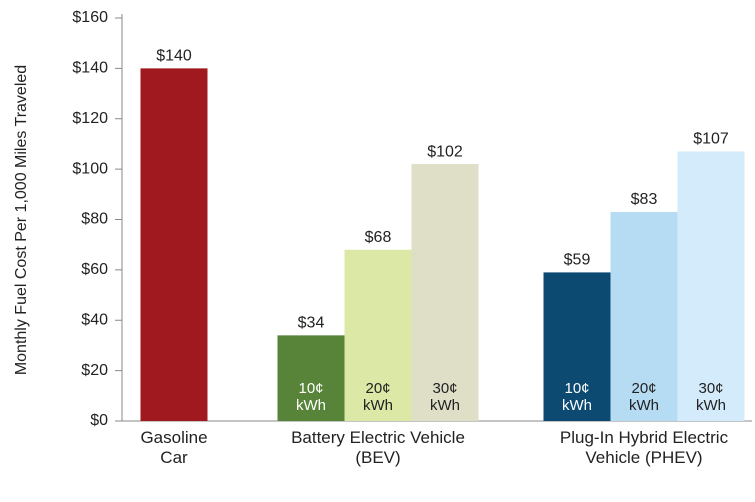  Describe the element at coordinates (90, 168) in the screenshot. I see `y-tick-label: $100` at that location.